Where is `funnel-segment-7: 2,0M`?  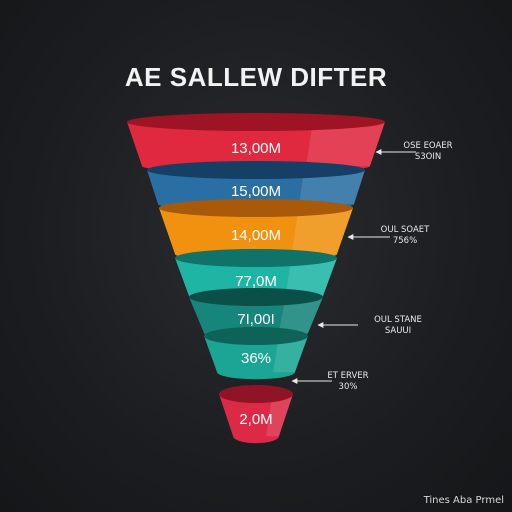
funnel-segment-7: 2,0M is located at coordinates (256, 414).